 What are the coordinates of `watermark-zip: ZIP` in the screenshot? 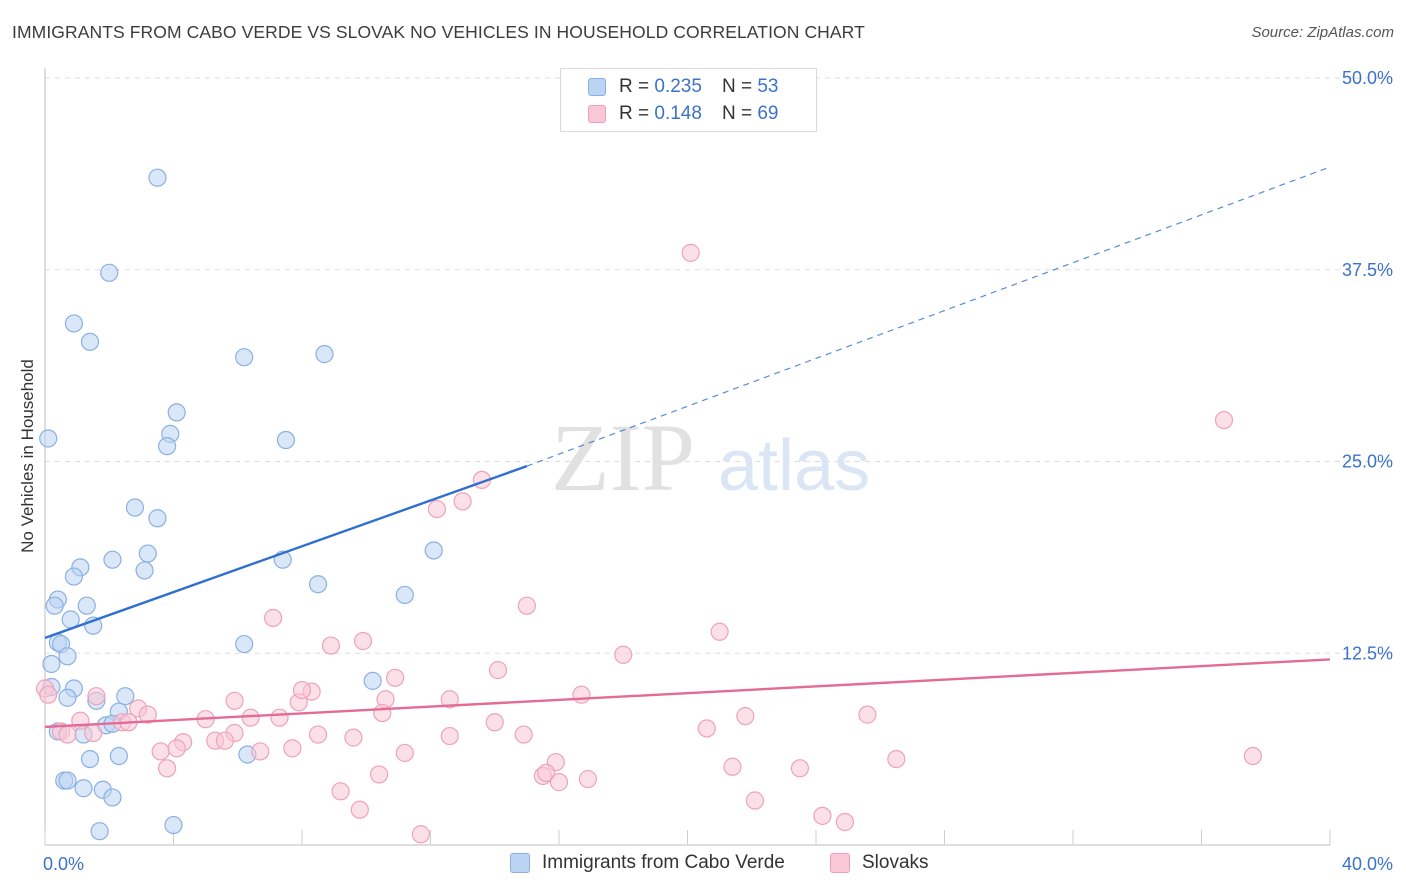 It's located at (623, 457).